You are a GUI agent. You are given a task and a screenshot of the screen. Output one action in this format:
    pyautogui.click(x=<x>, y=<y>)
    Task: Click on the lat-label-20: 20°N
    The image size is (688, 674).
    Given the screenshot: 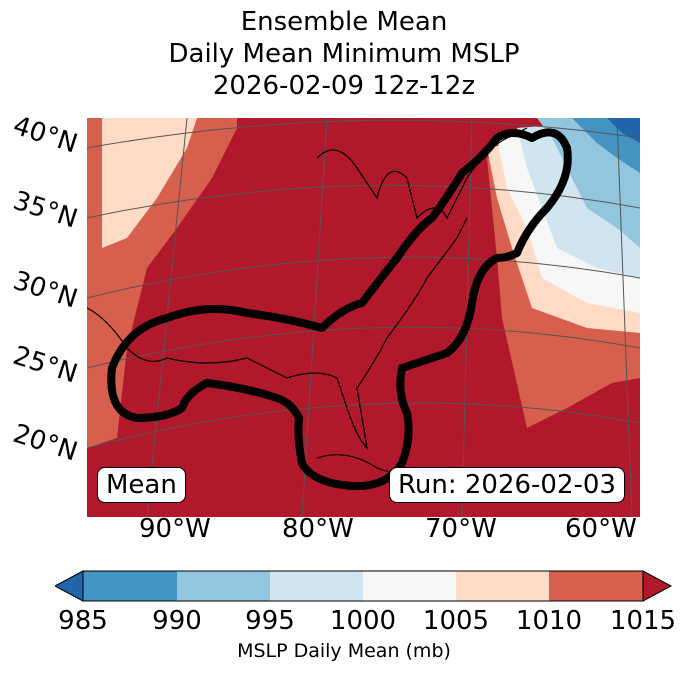 What is the action you would take?
    pyautogui.click(x=45, y=443)
    